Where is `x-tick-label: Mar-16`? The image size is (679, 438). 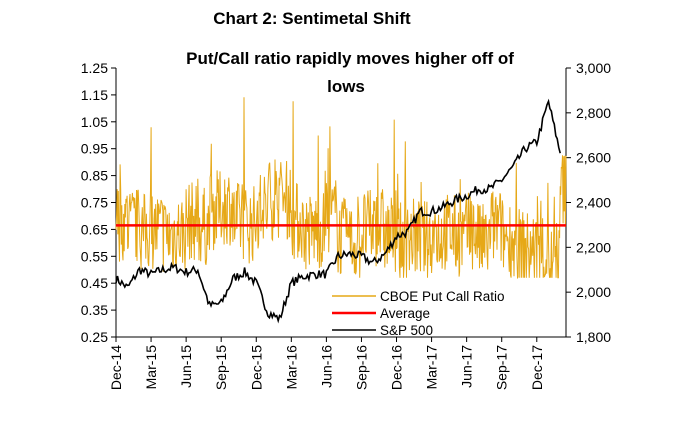
x-tick-label: Mar-16 is located at coordinates (291, 367).